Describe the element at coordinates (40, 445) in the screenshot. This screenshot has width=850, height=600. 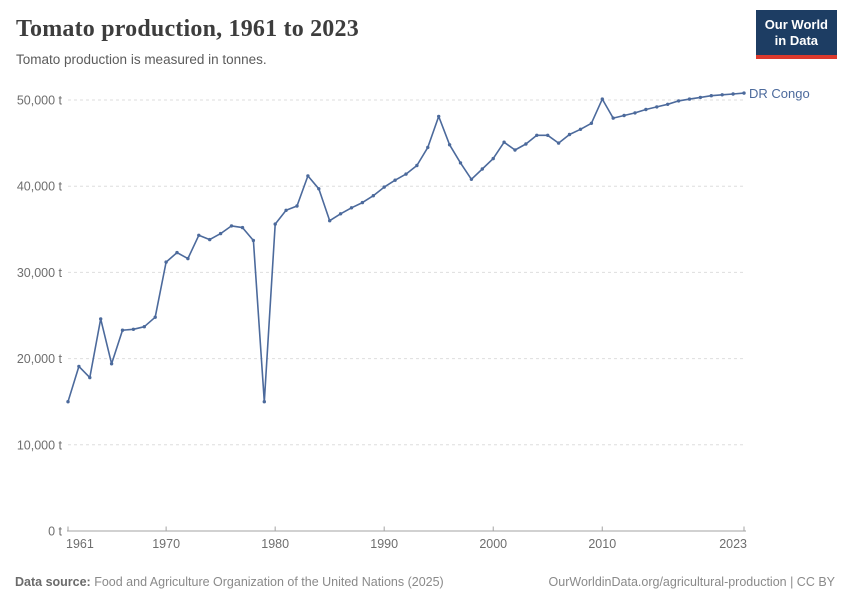
I see `y-axis-tick-label: 10,000 t` at that location.